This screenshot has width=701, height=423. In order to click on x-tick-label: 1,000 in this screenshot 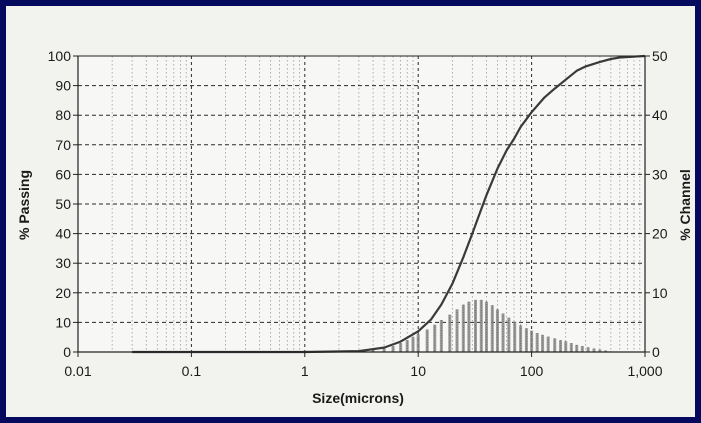, I will do `click(644, 371)`.